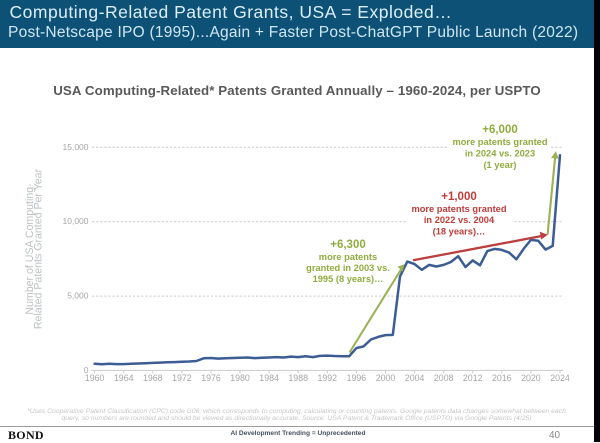 This screenshot has height=443, width=600. Describe the element at coordinates (153, 378) in the screenshot. I see `svg-text: 1968` at that location.